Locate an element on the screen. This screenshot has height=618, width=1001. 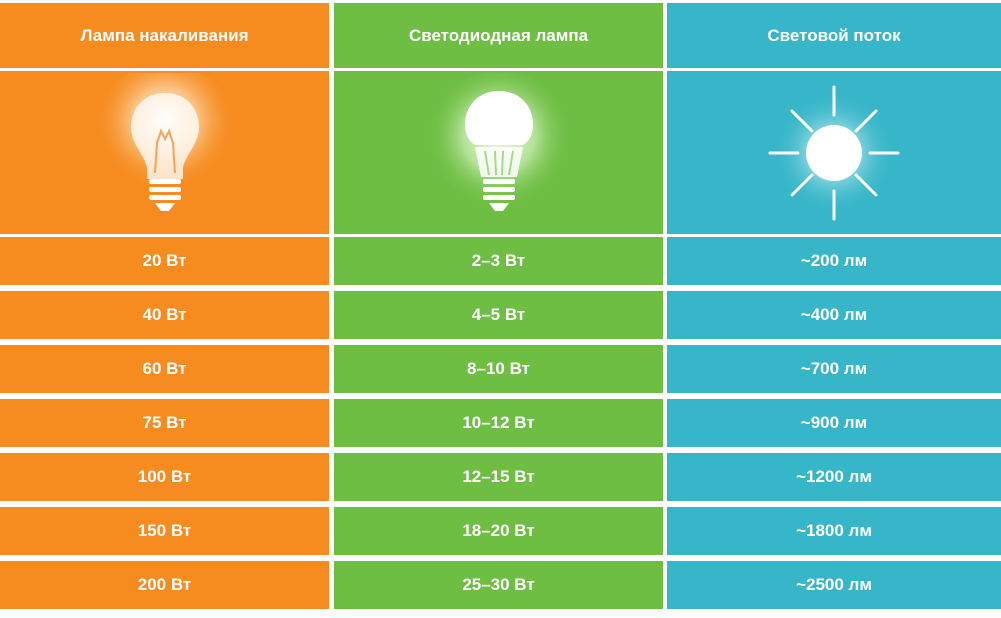
sun-icon is located at coordinates (834, 153).